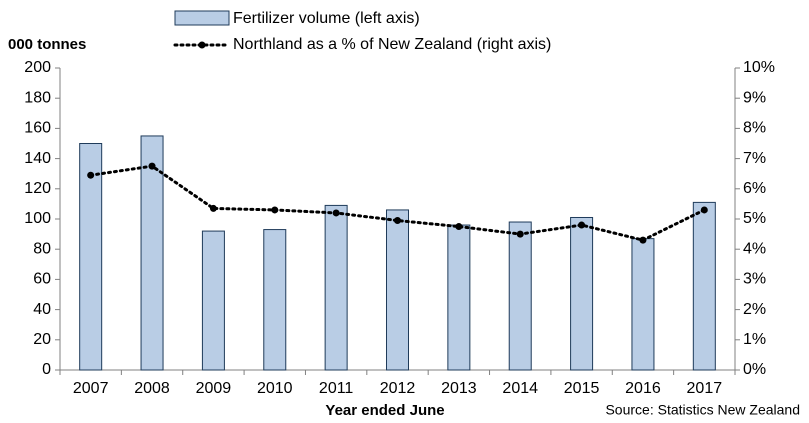 The height and width of the screenshot is (423, 809). What do you see at coordinates (643, 388) in the screenshot?
I see `x-tick-label: 2016` at bounding box center [643, 388].